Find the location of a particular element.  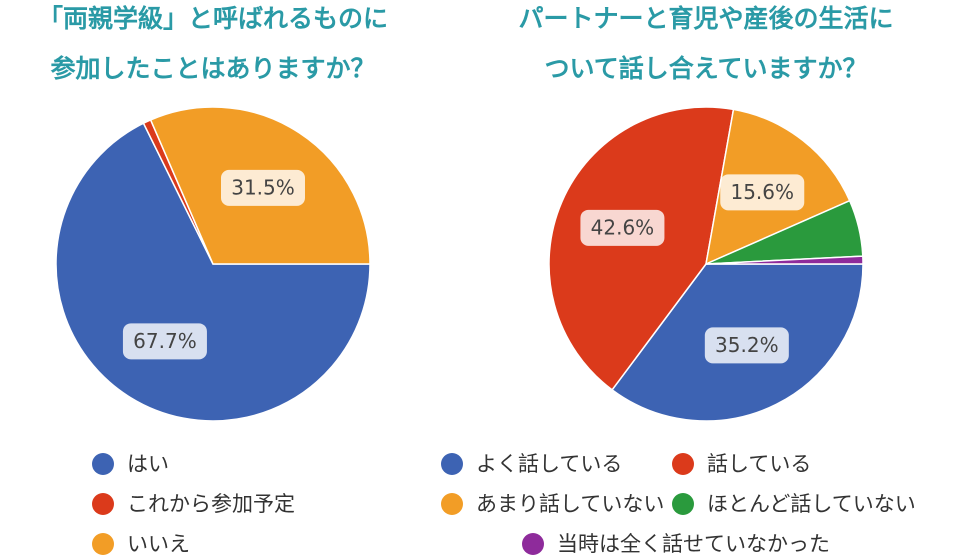

legend-label: これから参加予定 is located at coordinates (211, 504).